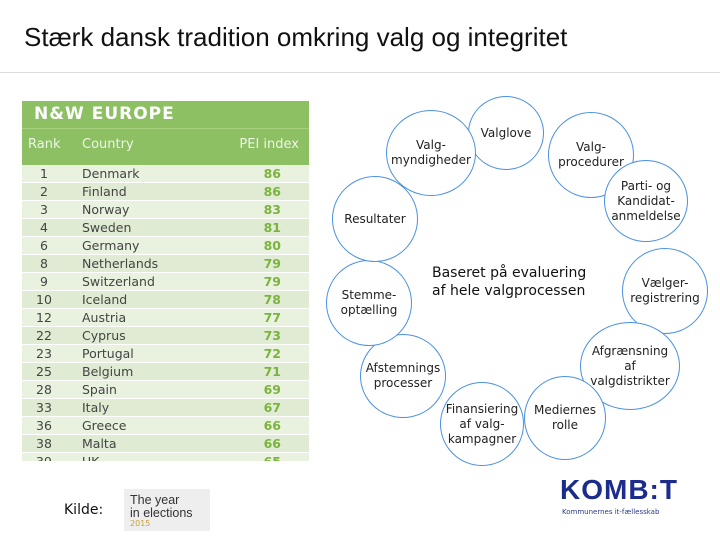 This screenshot has height=540, width=720. I want to click on table-row: 4 Sweden 81, so click(165, 228).